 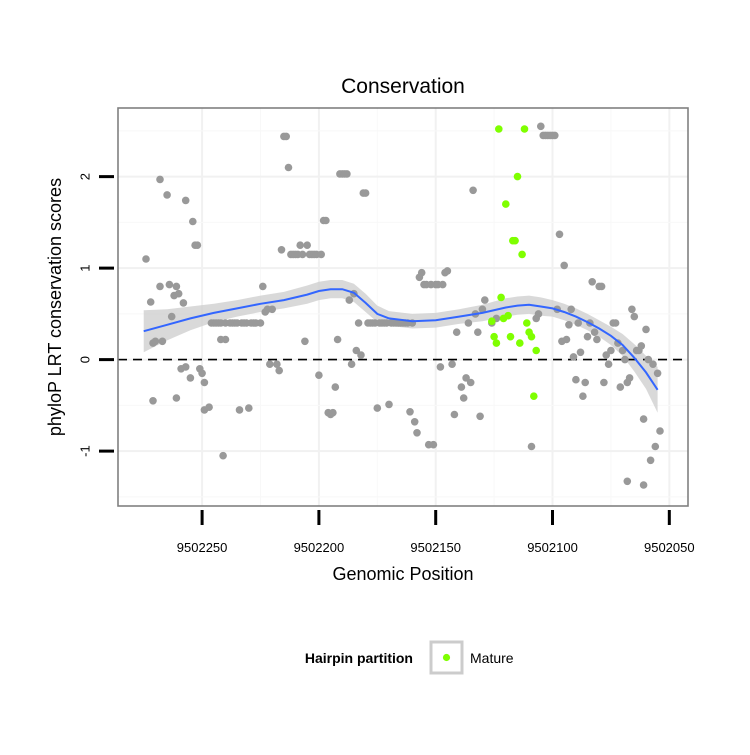 I want to click on legend-key-box, so click(x=446, y=657).